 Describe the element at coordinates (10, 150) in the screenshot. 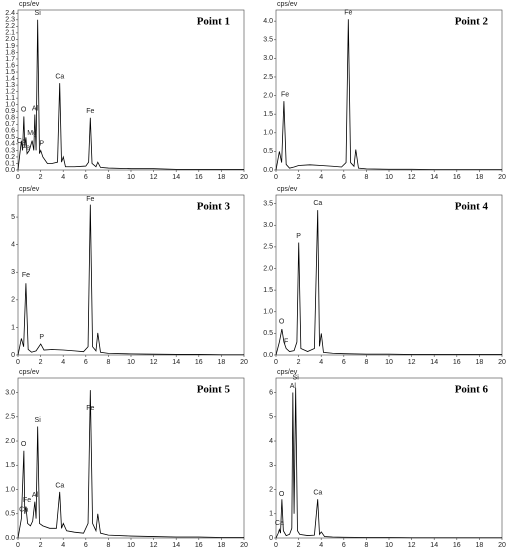

I see `y-tick-label: 0.3` at that location.